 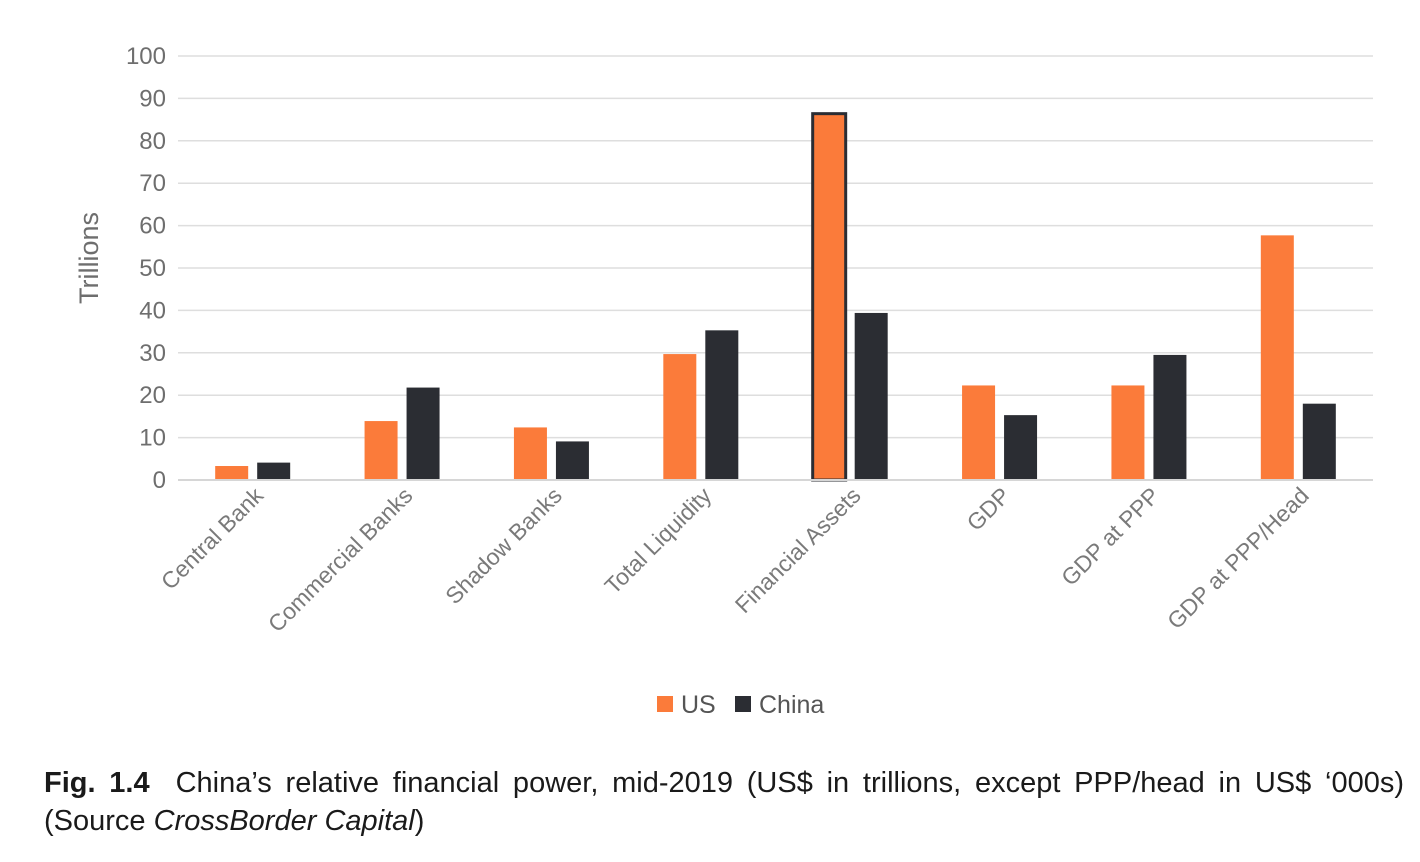 What do you see at coordinates (871, 396) in the screenshot?
I see `bar-china-financial-assets` at bounding box center [871, 396].